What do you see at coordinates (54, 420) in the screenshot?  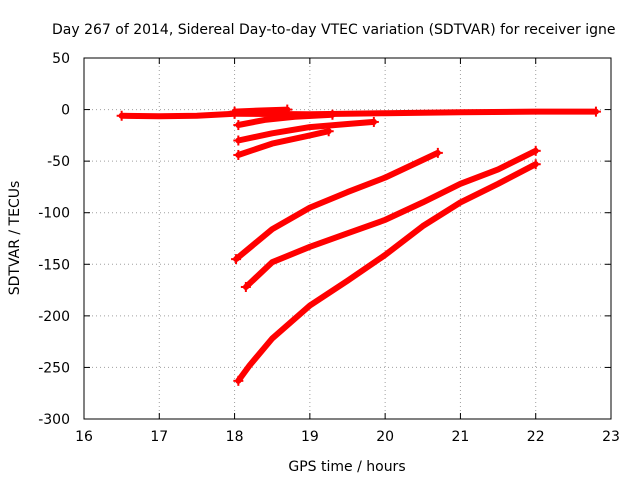 I see `y-tick-label: -300` at bounding box center [54, 420].